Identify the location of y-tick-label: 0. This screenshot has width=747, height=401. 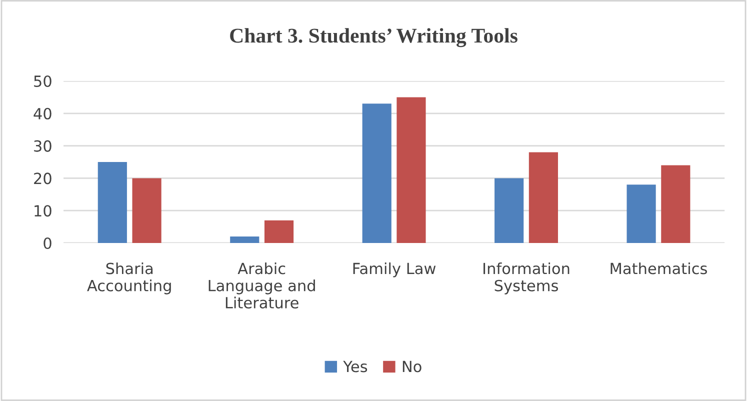
(48, 243).